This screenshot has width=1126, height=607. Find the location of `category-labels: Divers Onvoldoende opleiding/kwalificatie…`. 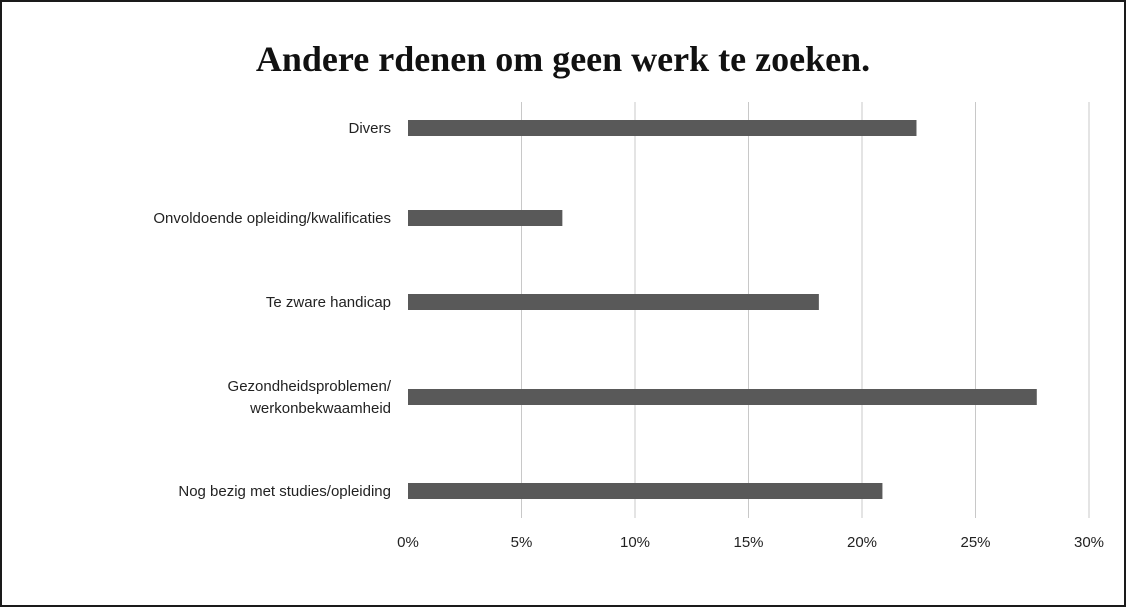

category-labels: Divers Onvoldoende opleiding/kwalificatie… is located at coordinates (272, 310).